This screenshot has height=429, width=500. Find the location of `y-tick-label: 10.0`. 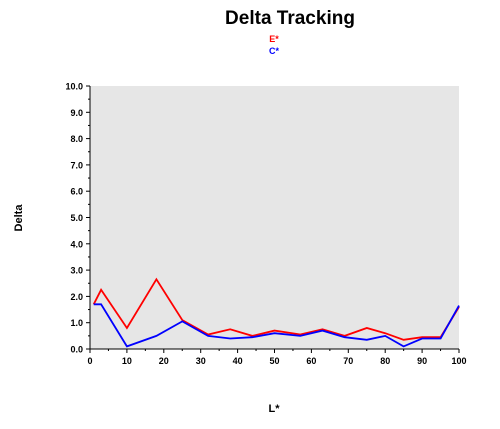

y-tick-label: 10.0 is located at coordinates (74, 87).